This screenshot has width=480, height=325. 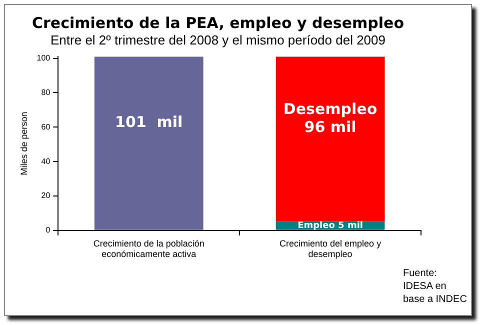 What do you see at coordinates (218, 23) in the screenshot?
I see `chart-title: Crecimiento de la PEA, empleo y desempleo` at bounding box center [218, 23].